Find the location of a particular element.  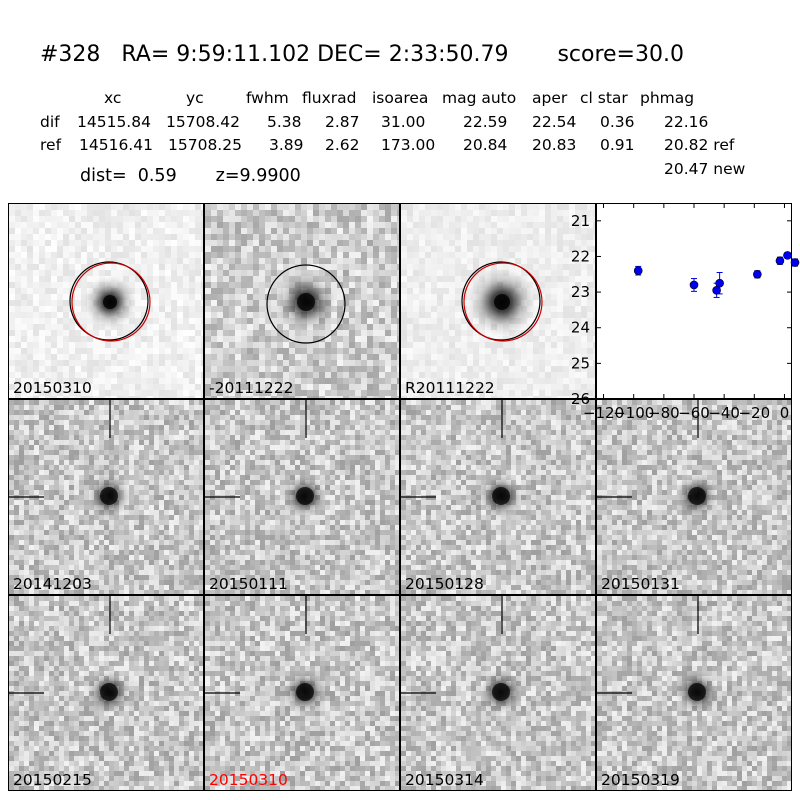

x-tick-label: −100 is located at coordinates (633, 413).